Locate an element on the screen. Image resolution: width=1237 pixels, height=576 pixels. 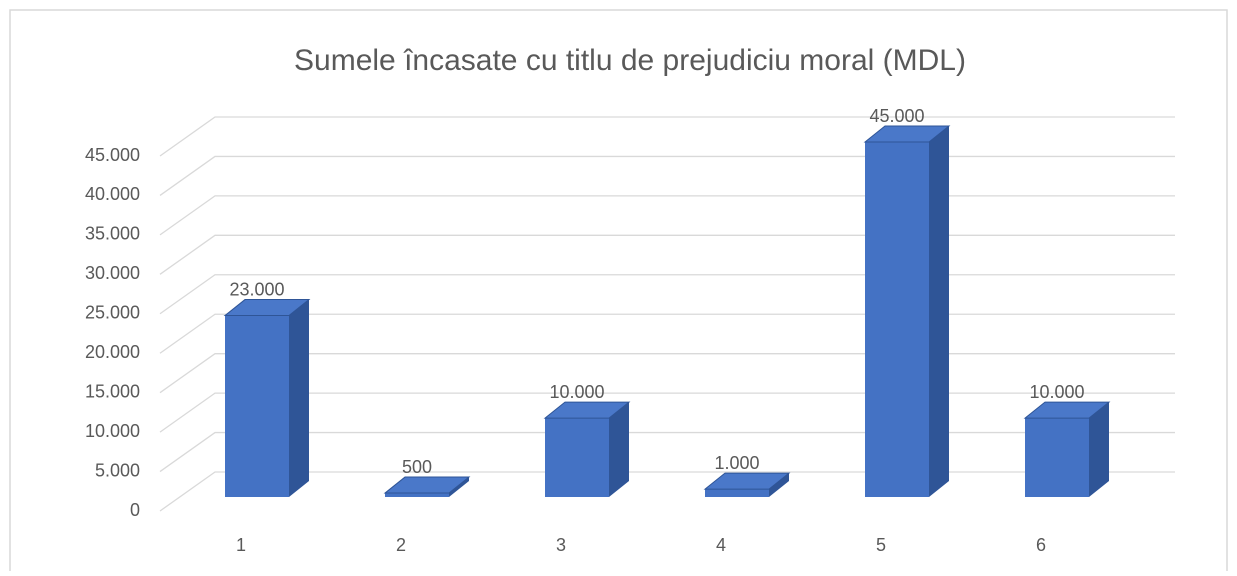
value-label: 500 is located at coordinates (417, 467).